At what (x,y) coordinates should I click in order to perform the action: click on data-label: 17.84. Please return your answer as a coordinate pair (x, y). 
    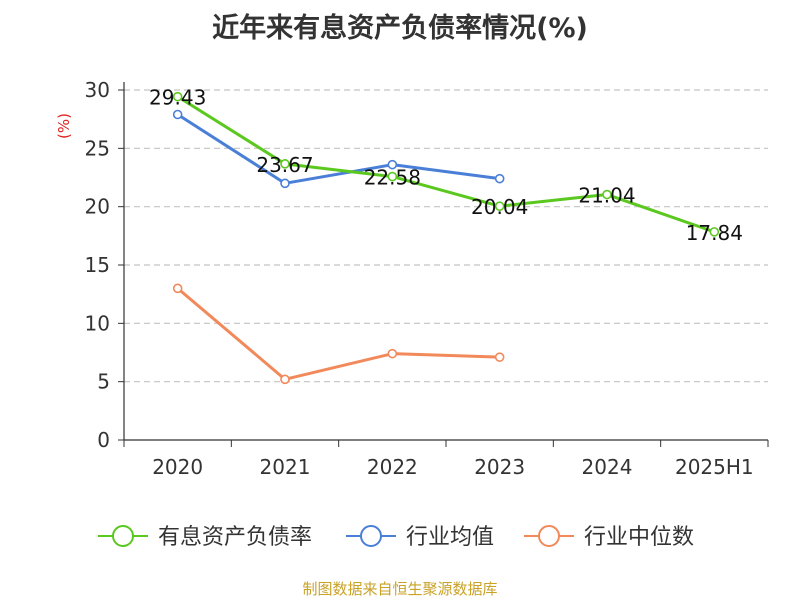
    Looking at the image, I should click on (714, 233).